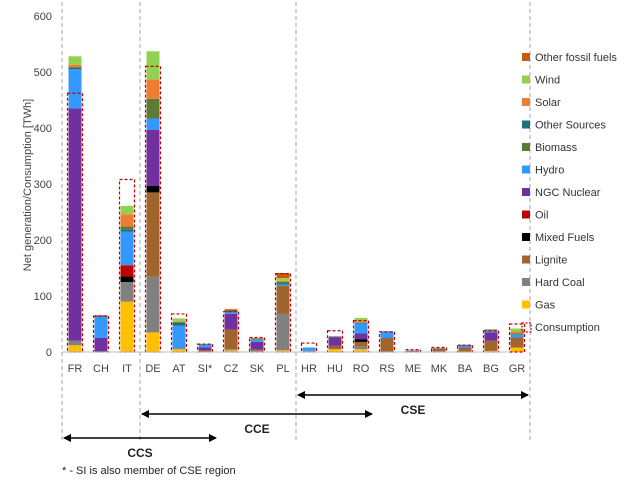 The height and width of the screenshot is (482, 630). Describe the element at coordinates (101, 327) in the screenshot. I see `bar-segment-CH-hydro` at that location.